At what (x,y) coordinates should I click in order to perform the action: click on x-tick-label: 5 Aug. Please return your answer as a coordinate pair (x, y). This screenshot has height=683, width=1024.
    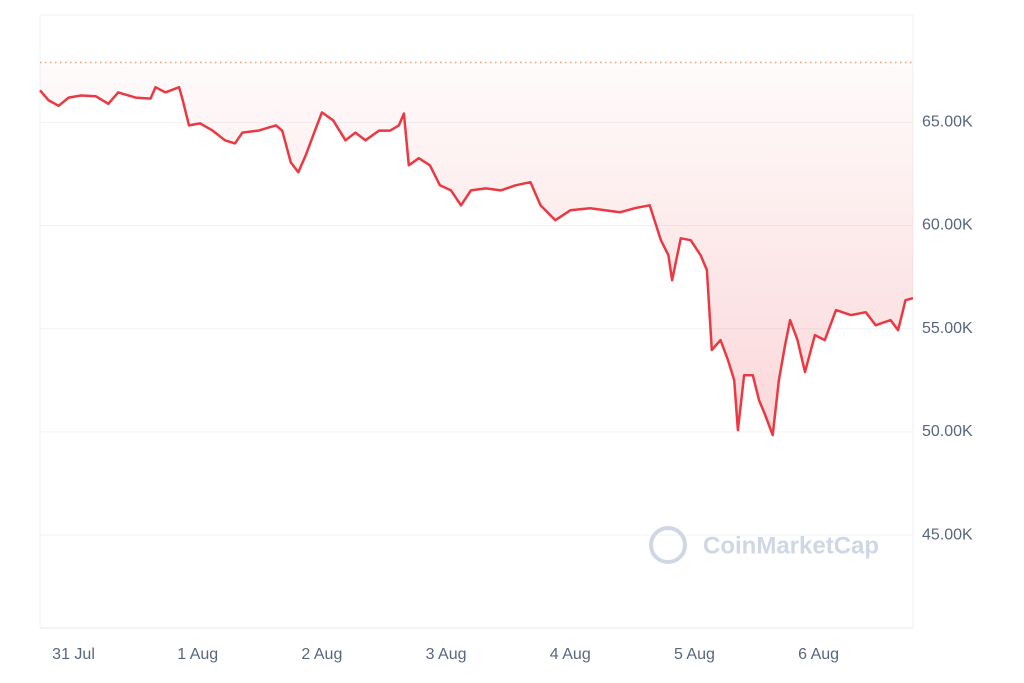
    Looking at the image, I should click on (694, 654).